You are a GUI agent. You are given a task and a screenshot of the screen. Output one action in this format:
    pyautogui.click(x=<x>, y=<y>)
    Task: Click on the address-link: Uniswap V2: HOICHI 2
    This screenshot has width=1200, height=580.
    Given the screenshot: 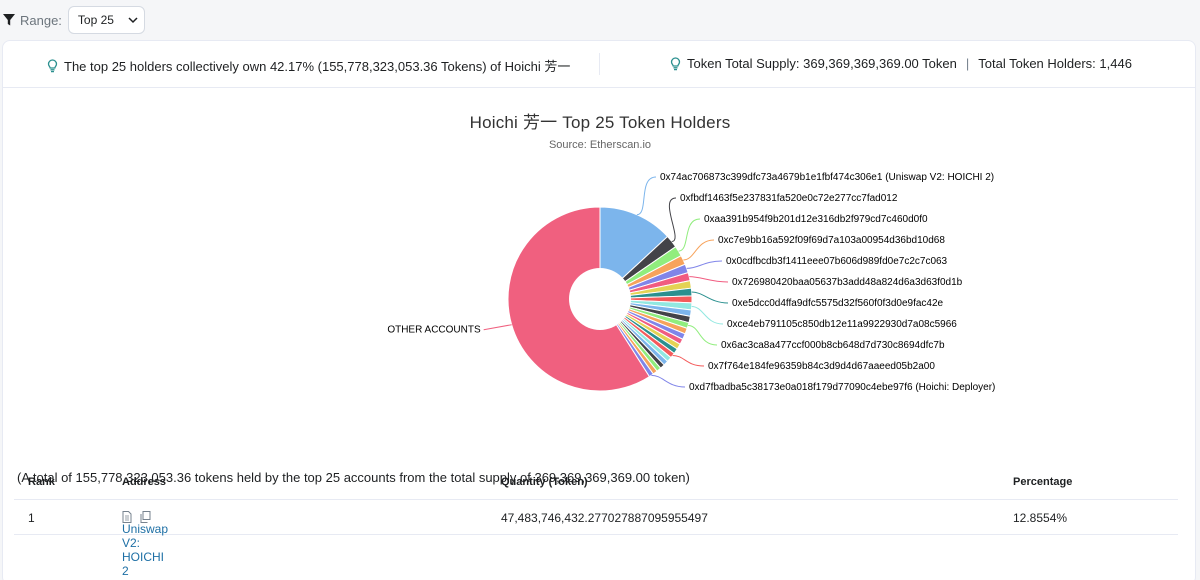 What is the action you would take?
    pyautogui.click(x=145, y=544)
    